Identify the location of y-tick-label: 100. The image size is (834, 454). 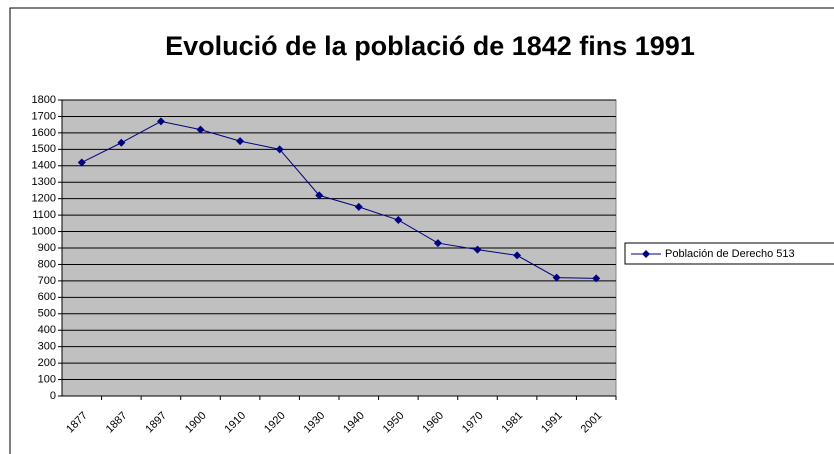
(47, 379).